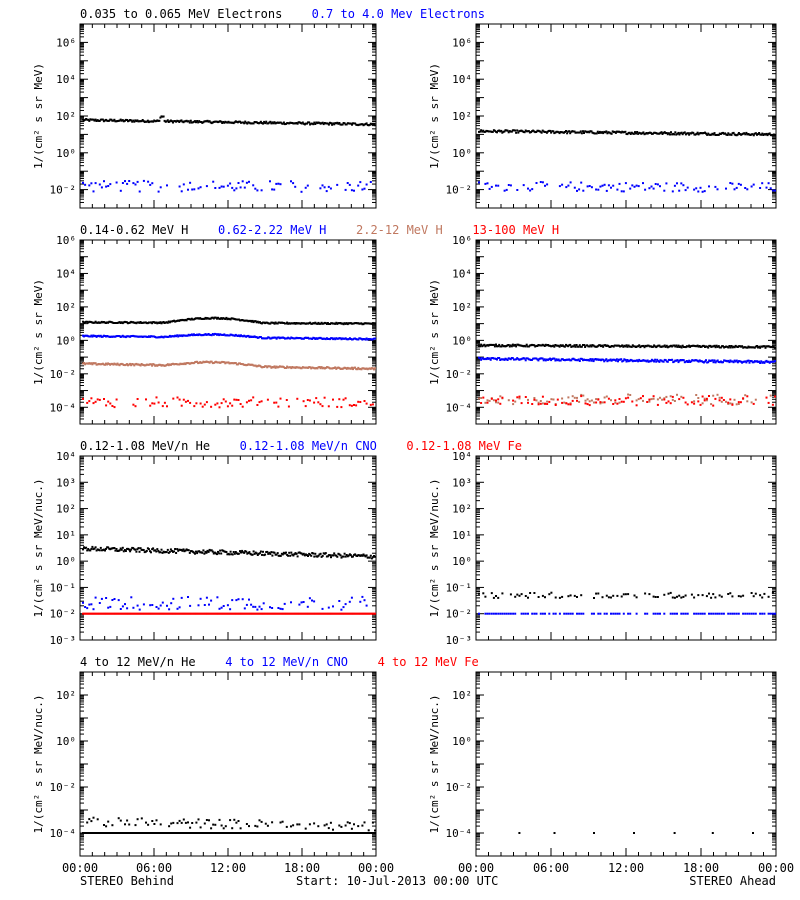 This screenshot has height=900, width=800. I want to click on y-tick-label: 10¹, so click(462, 535).